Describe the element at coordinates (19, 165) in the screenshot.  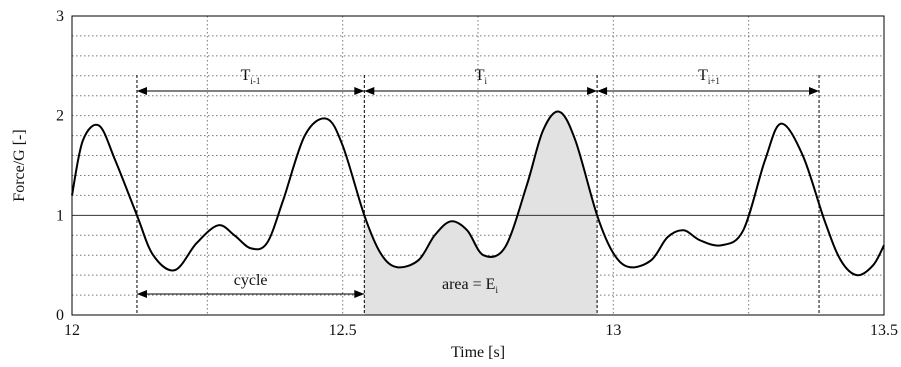
I see `y-axis-label: Force/G [-]` at that location.